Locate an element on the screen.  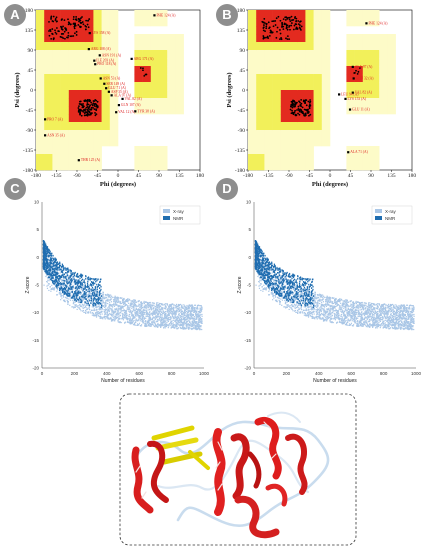
y-tick-label: -20 is located at coordinates (35, 368).